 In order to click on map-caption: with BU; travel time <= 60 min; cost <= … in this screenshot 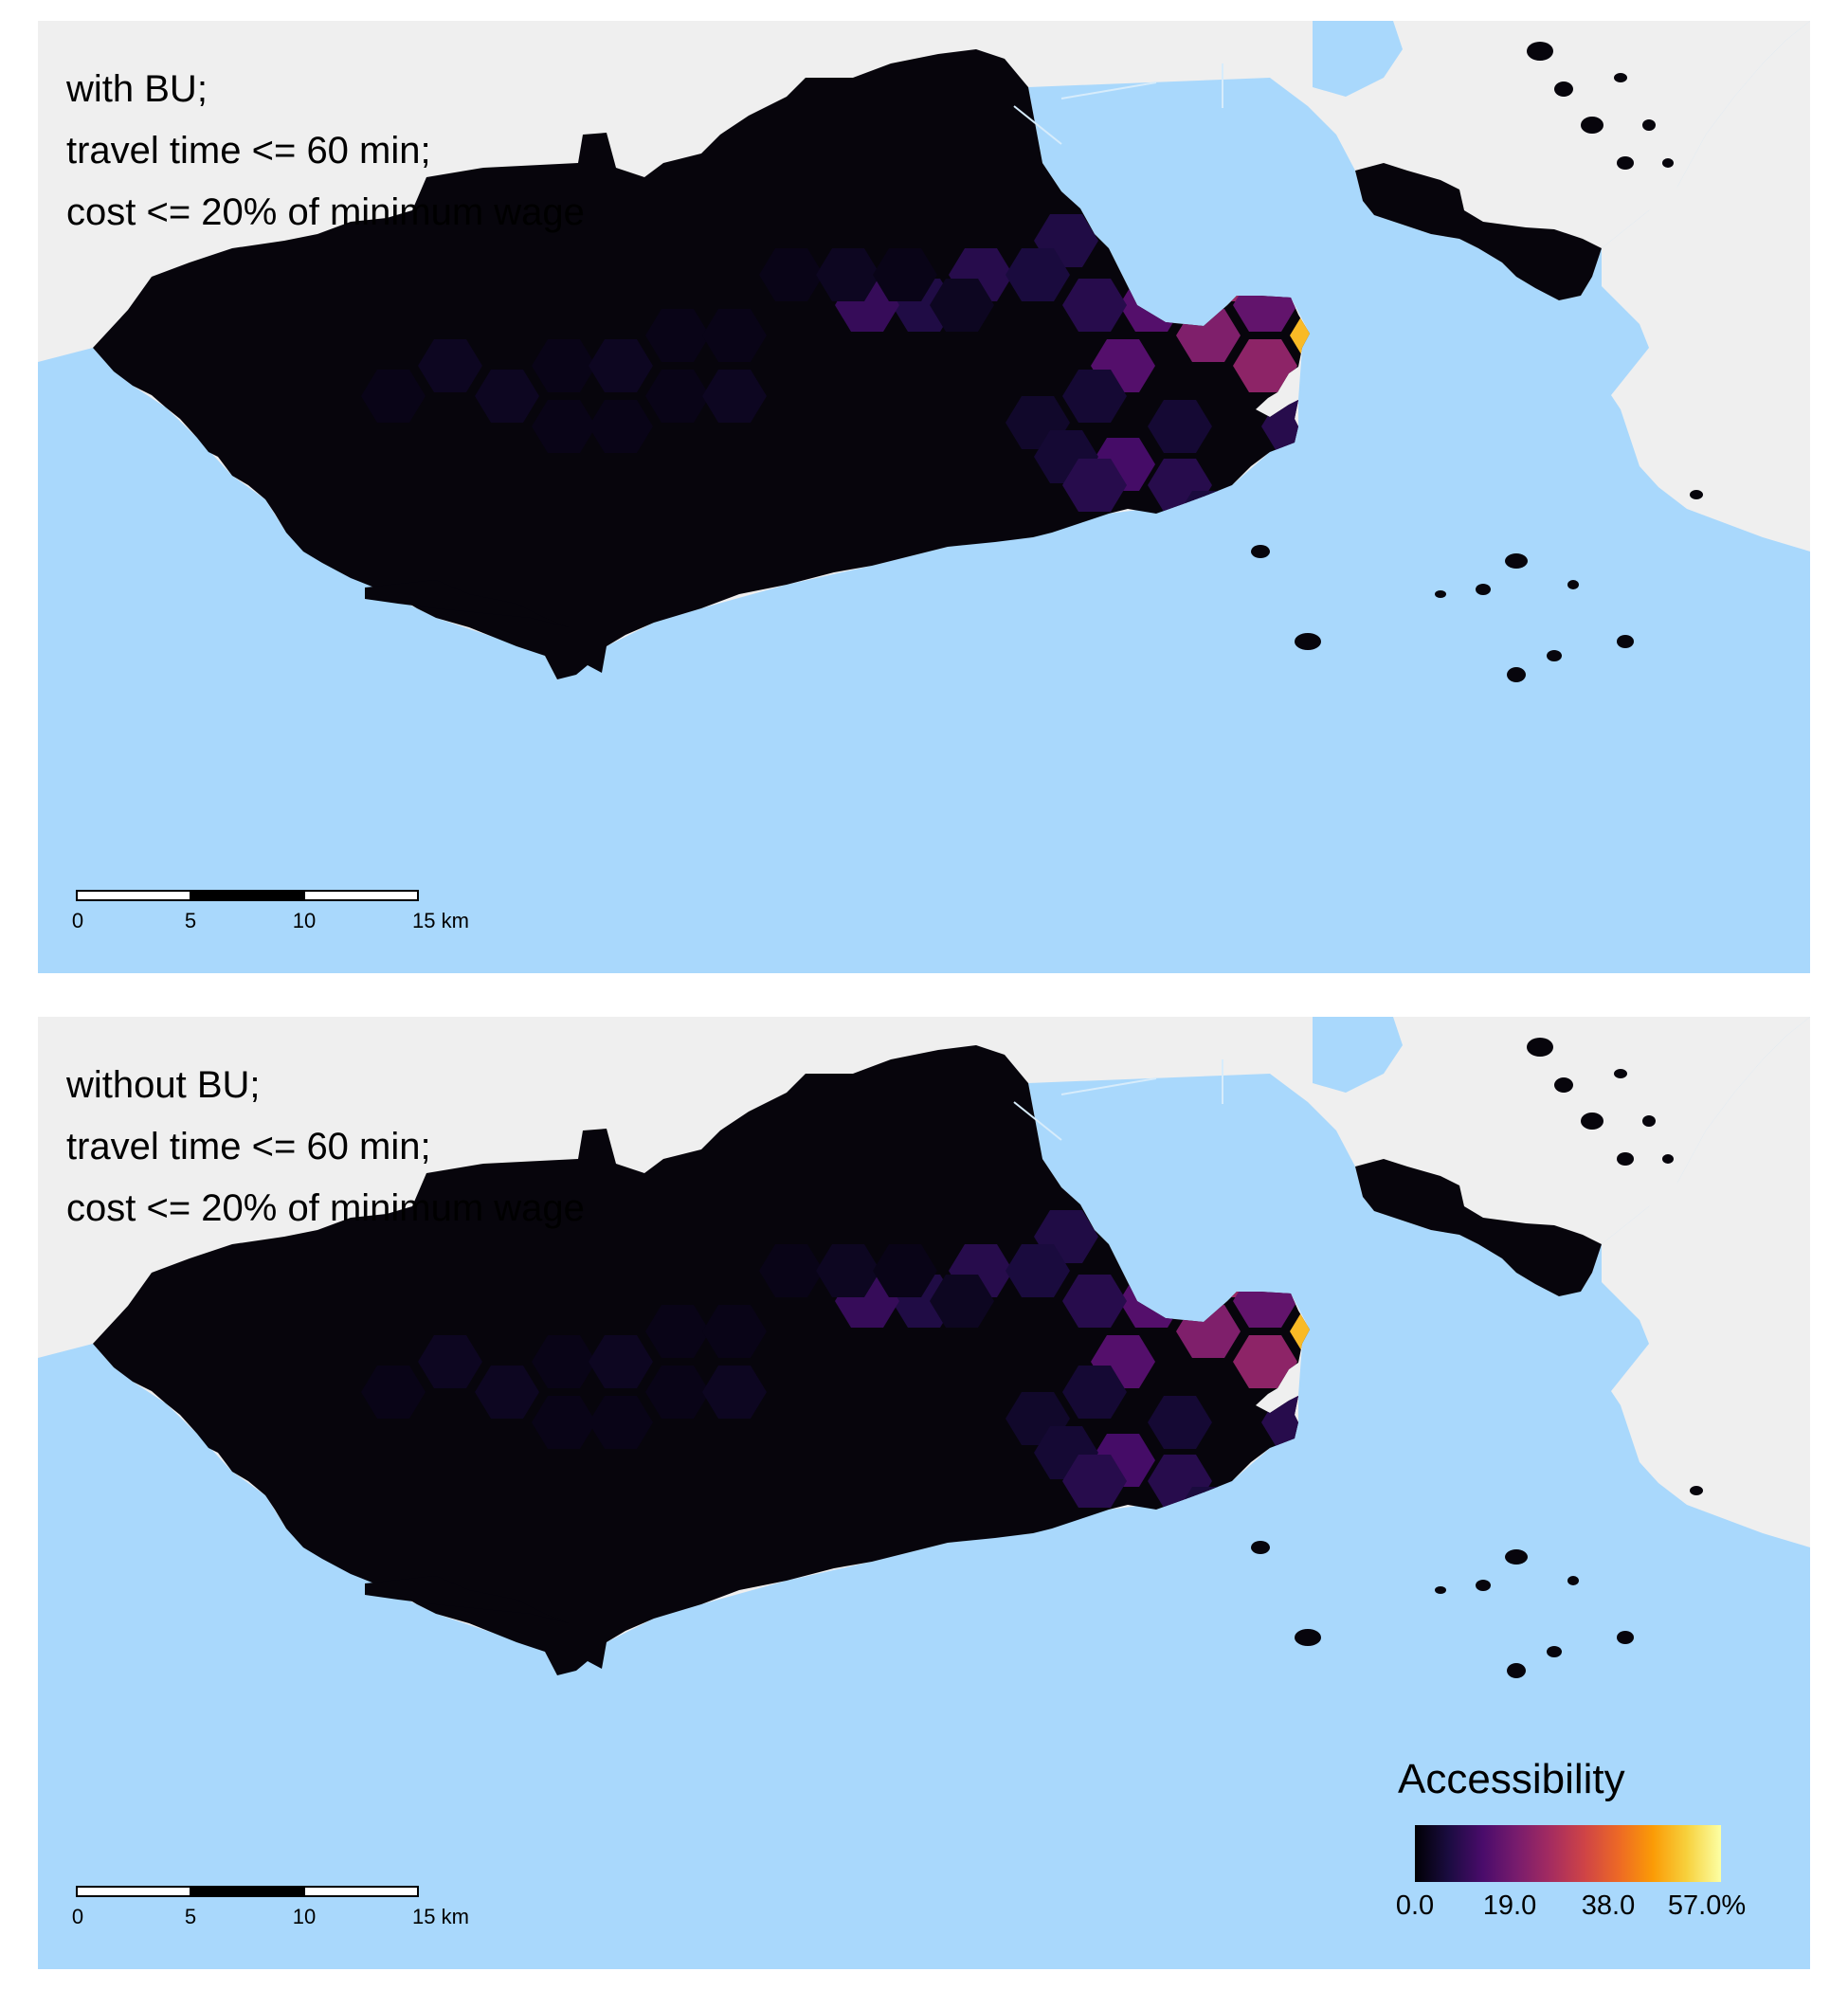, I will do `click(326, 151)`.